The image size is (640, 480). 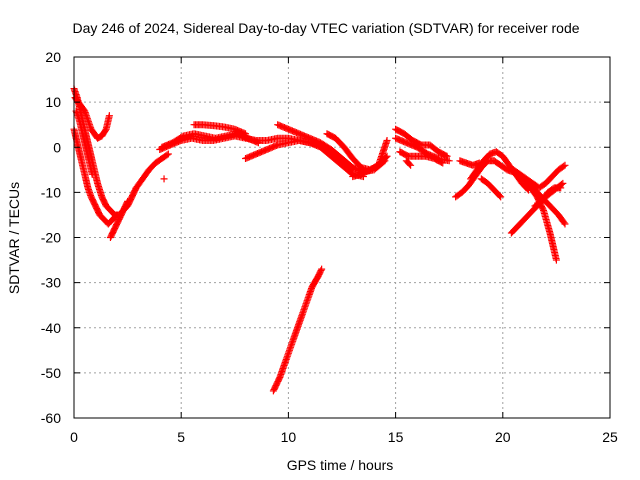 What do you see at coordinates (74, 437) in the screenshot?
I see `x-tick-label: 0` at bounding box center [74, 437].